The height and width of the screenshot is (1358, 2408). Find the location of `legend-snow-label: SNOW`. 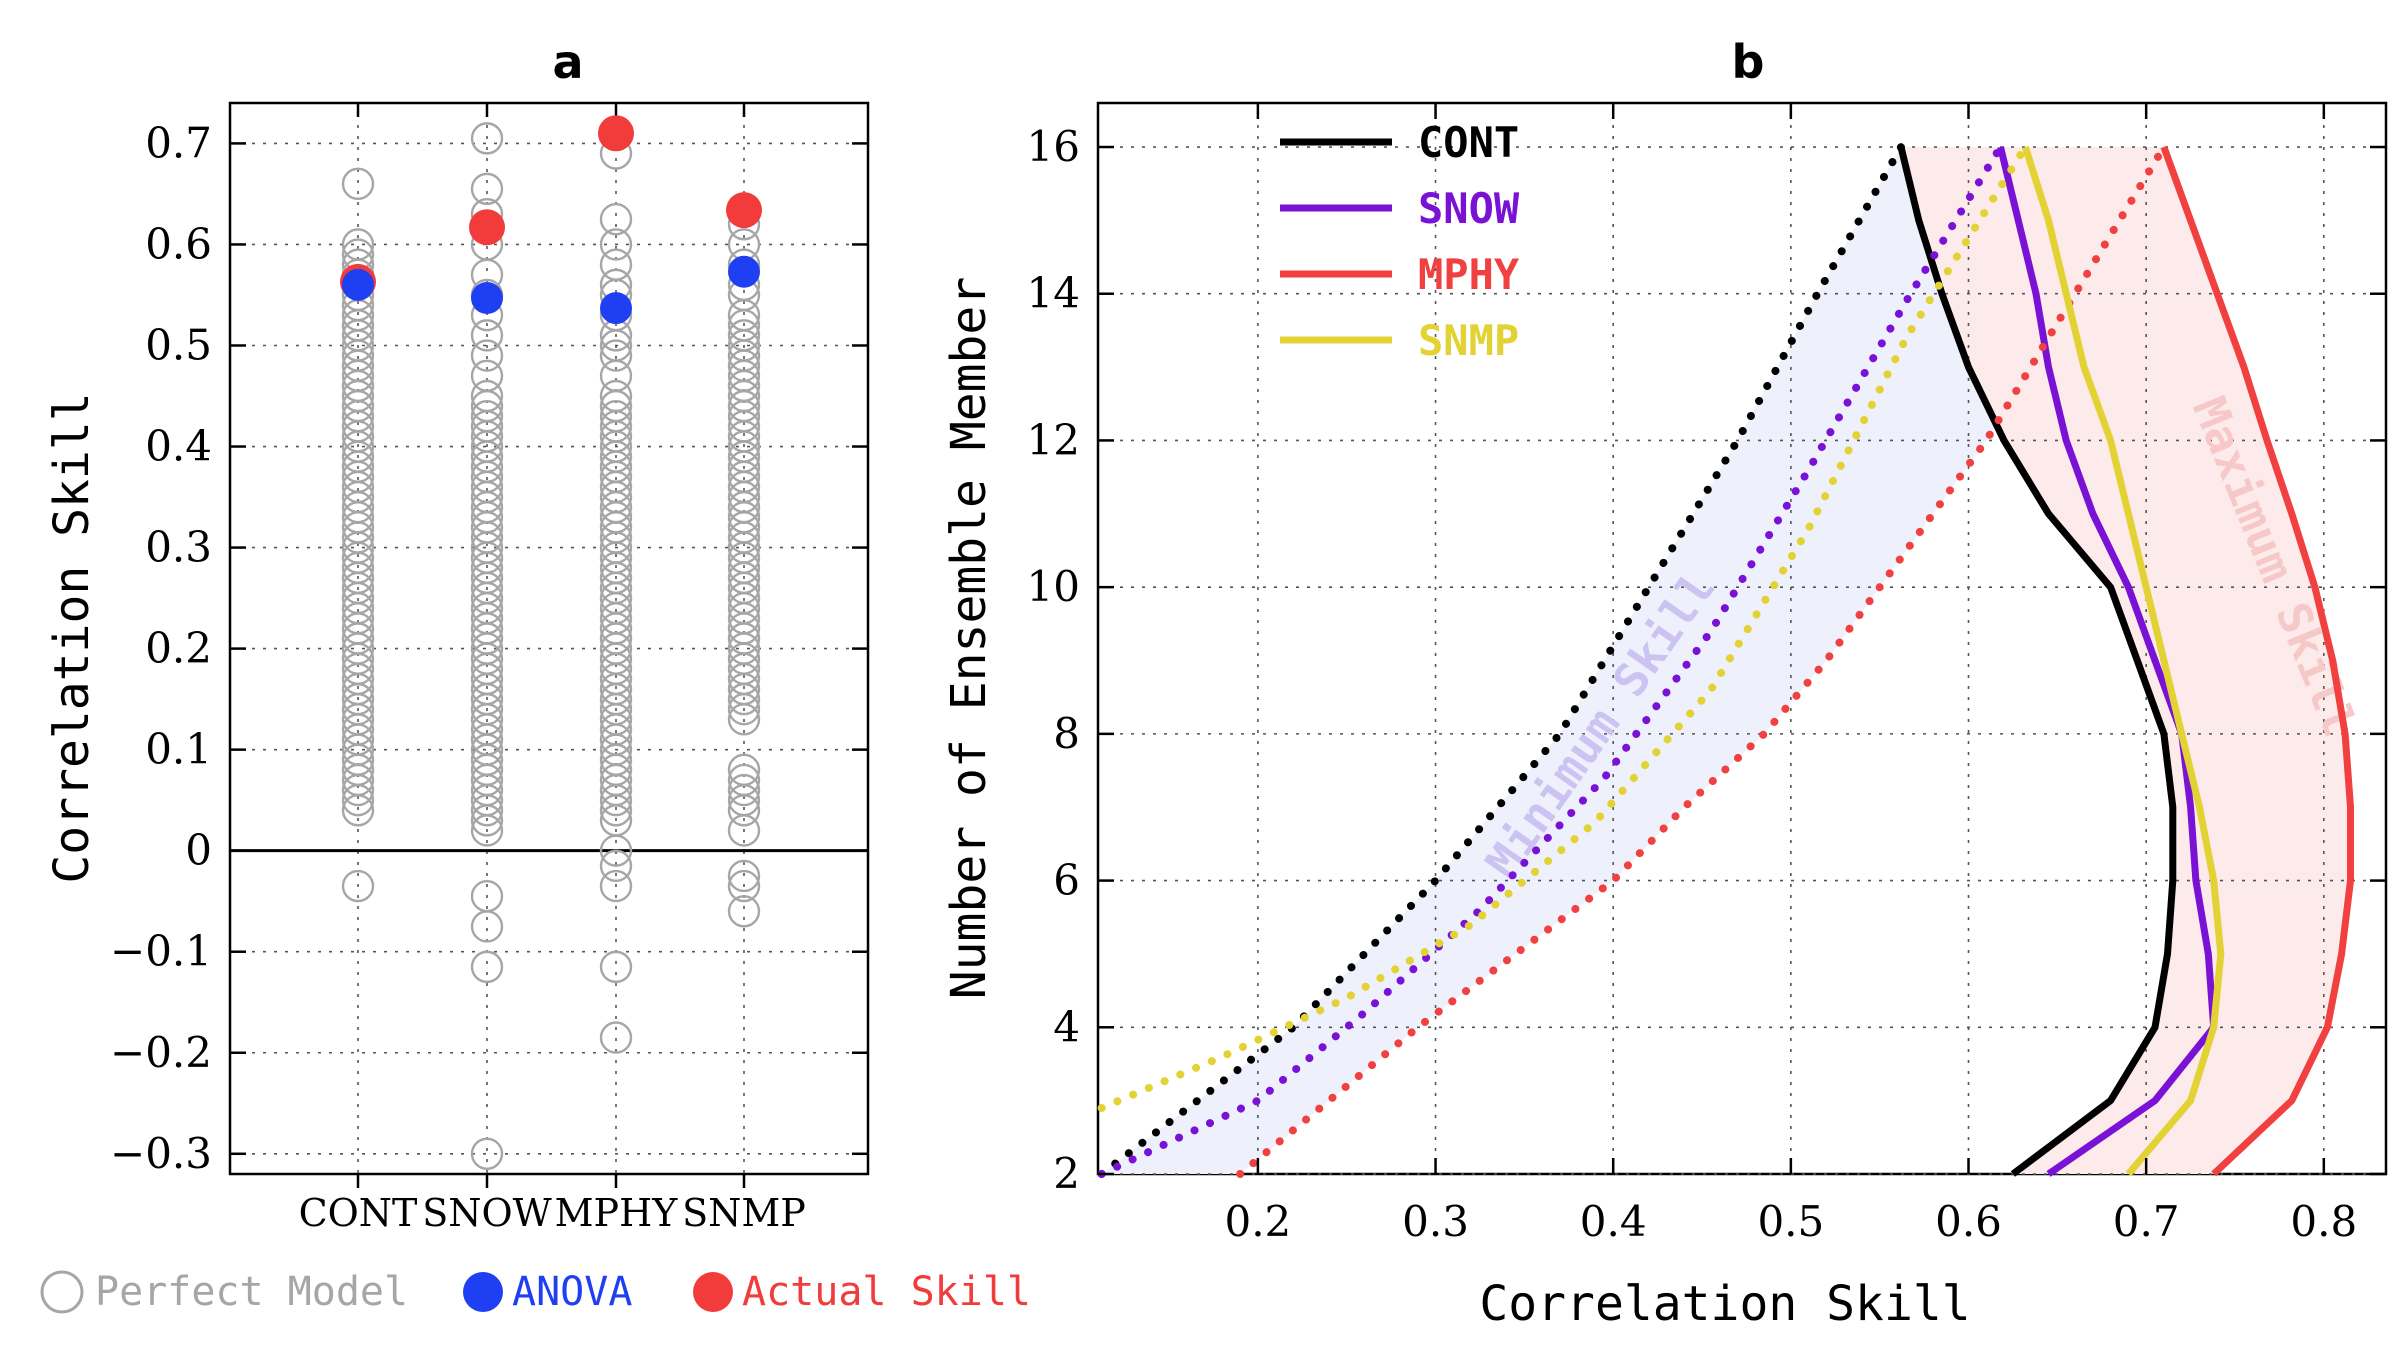

legend-snow-label: SNOW is located at coordinates (1469, 208).